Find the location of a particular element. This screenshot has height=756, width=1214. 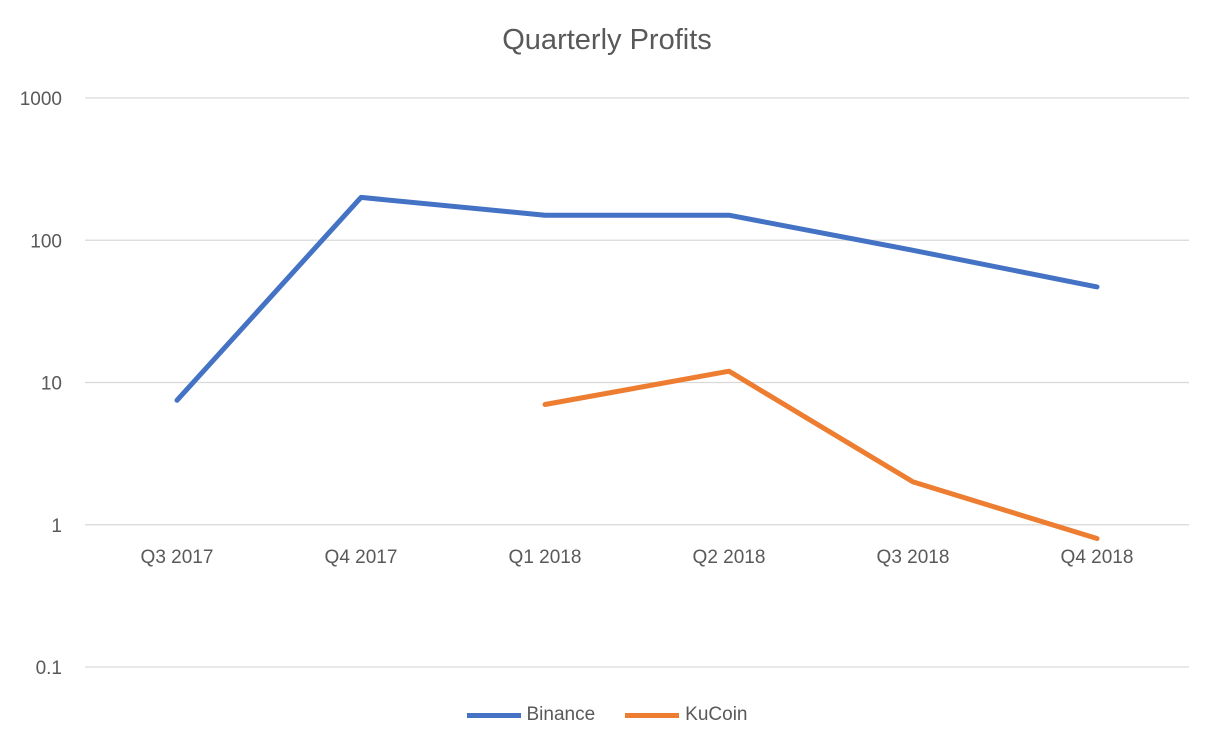

y-tick-label: 100 is located at coordinates (46, 241).